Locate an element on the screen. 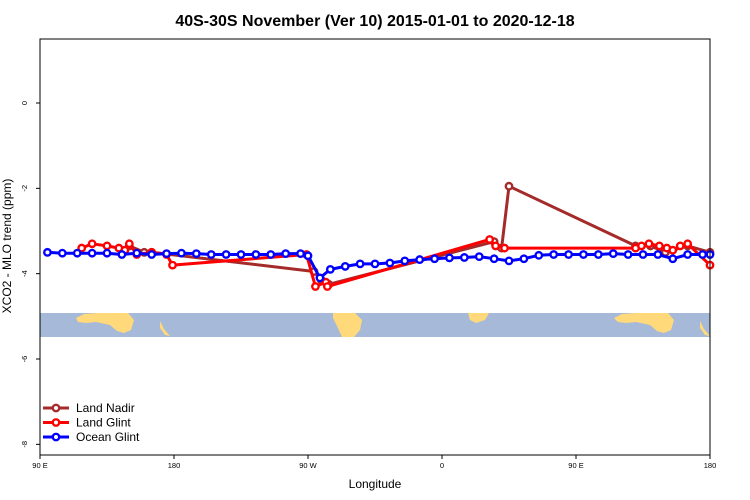 The width and height of the screenshot is (750, 500). legend-label: Land Glint is located at coordinates (103, 423).